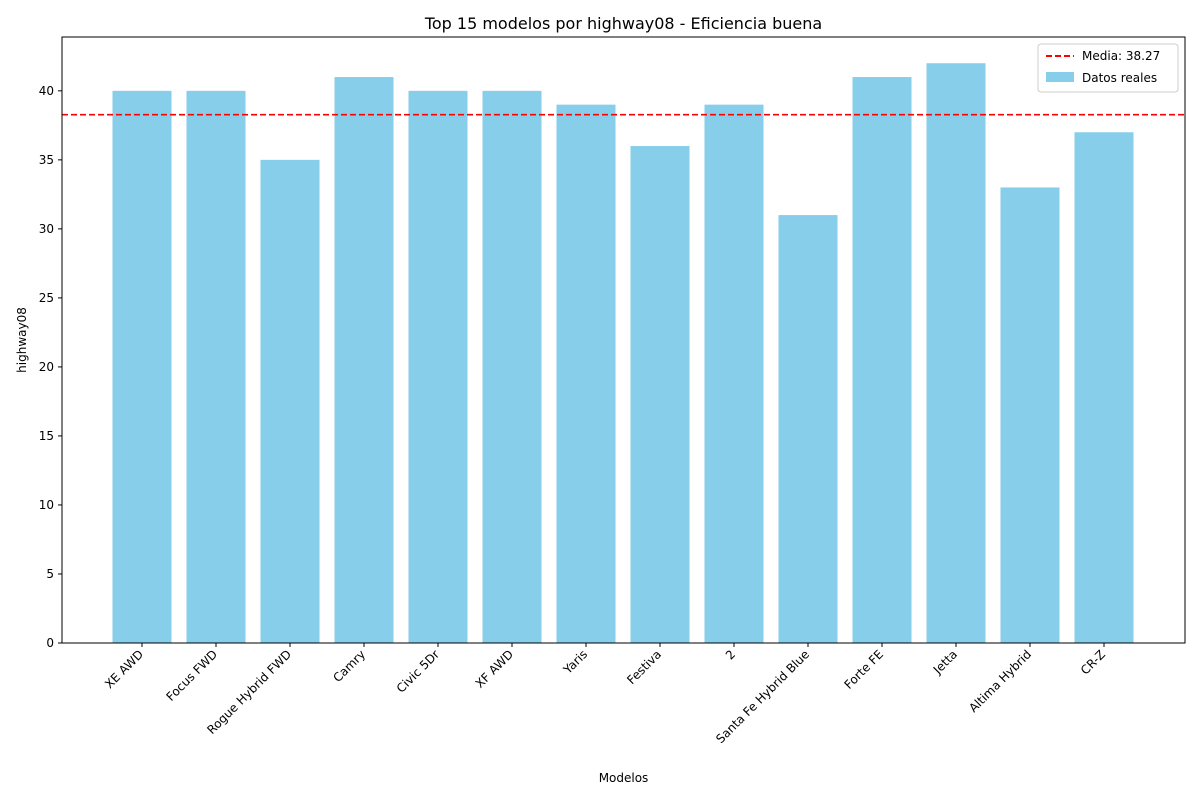 The image size is (1200, 800). I want to click on y-axis-ticks: 0 5 10 15 20 25 30 35 40, so click(50, 367).